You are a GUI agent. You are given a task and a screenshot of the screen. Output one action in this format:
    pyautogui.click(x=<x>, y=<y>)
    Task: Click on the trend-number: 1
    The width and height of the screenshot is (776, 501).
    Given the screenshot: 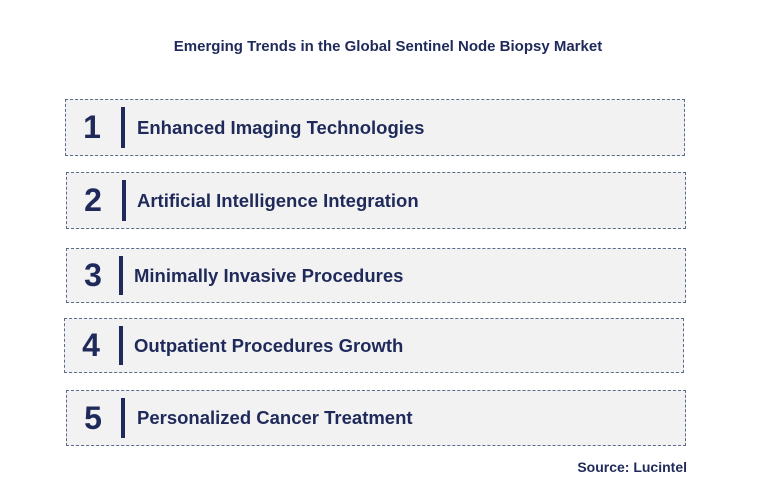 What is the action you would take?
    pyautogui.click(x=92, y=127)
    